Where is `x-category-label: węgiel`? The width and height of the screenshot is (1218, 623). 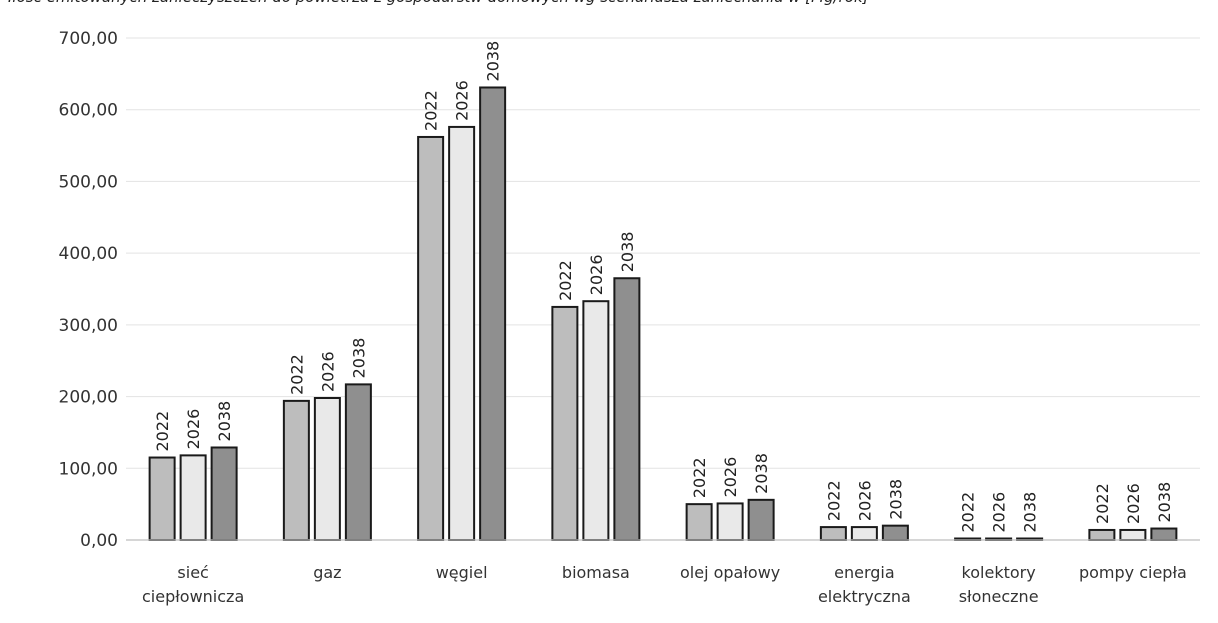
x-category-label: węgiel is located at coordinates (462, 572).